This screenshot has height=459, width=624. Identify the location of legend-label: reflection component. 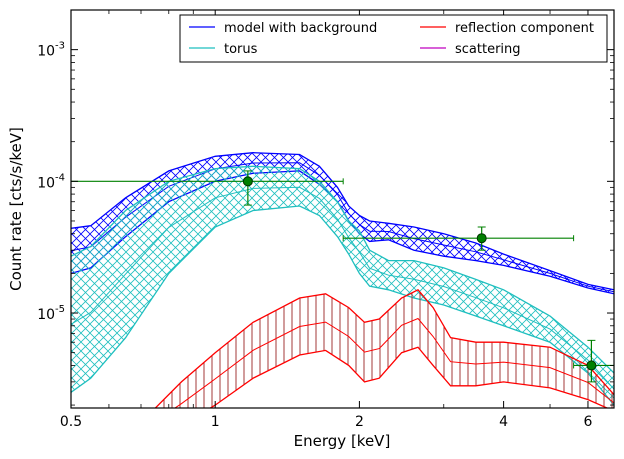
(524, 28).